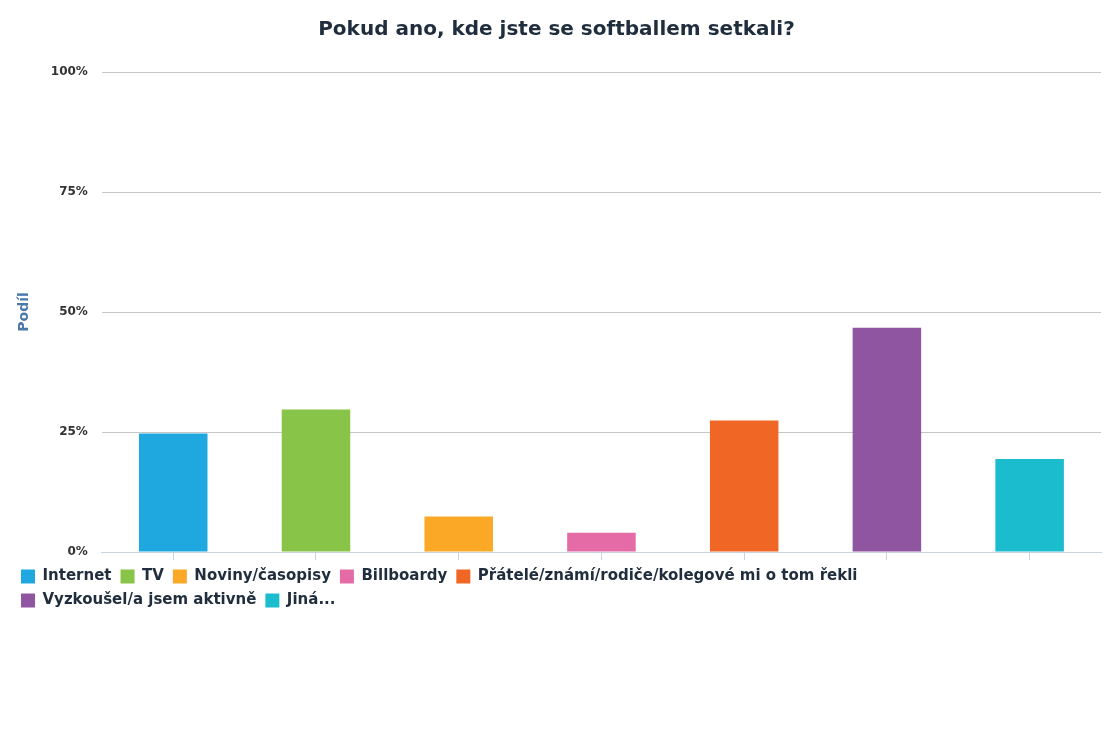 Image resolution: width=1119 pixels, height=747 pixels. What do you see at coordinates (153, 575) in the screenshot?
I see `legend-label: TV` at bounding box center [153, 575].